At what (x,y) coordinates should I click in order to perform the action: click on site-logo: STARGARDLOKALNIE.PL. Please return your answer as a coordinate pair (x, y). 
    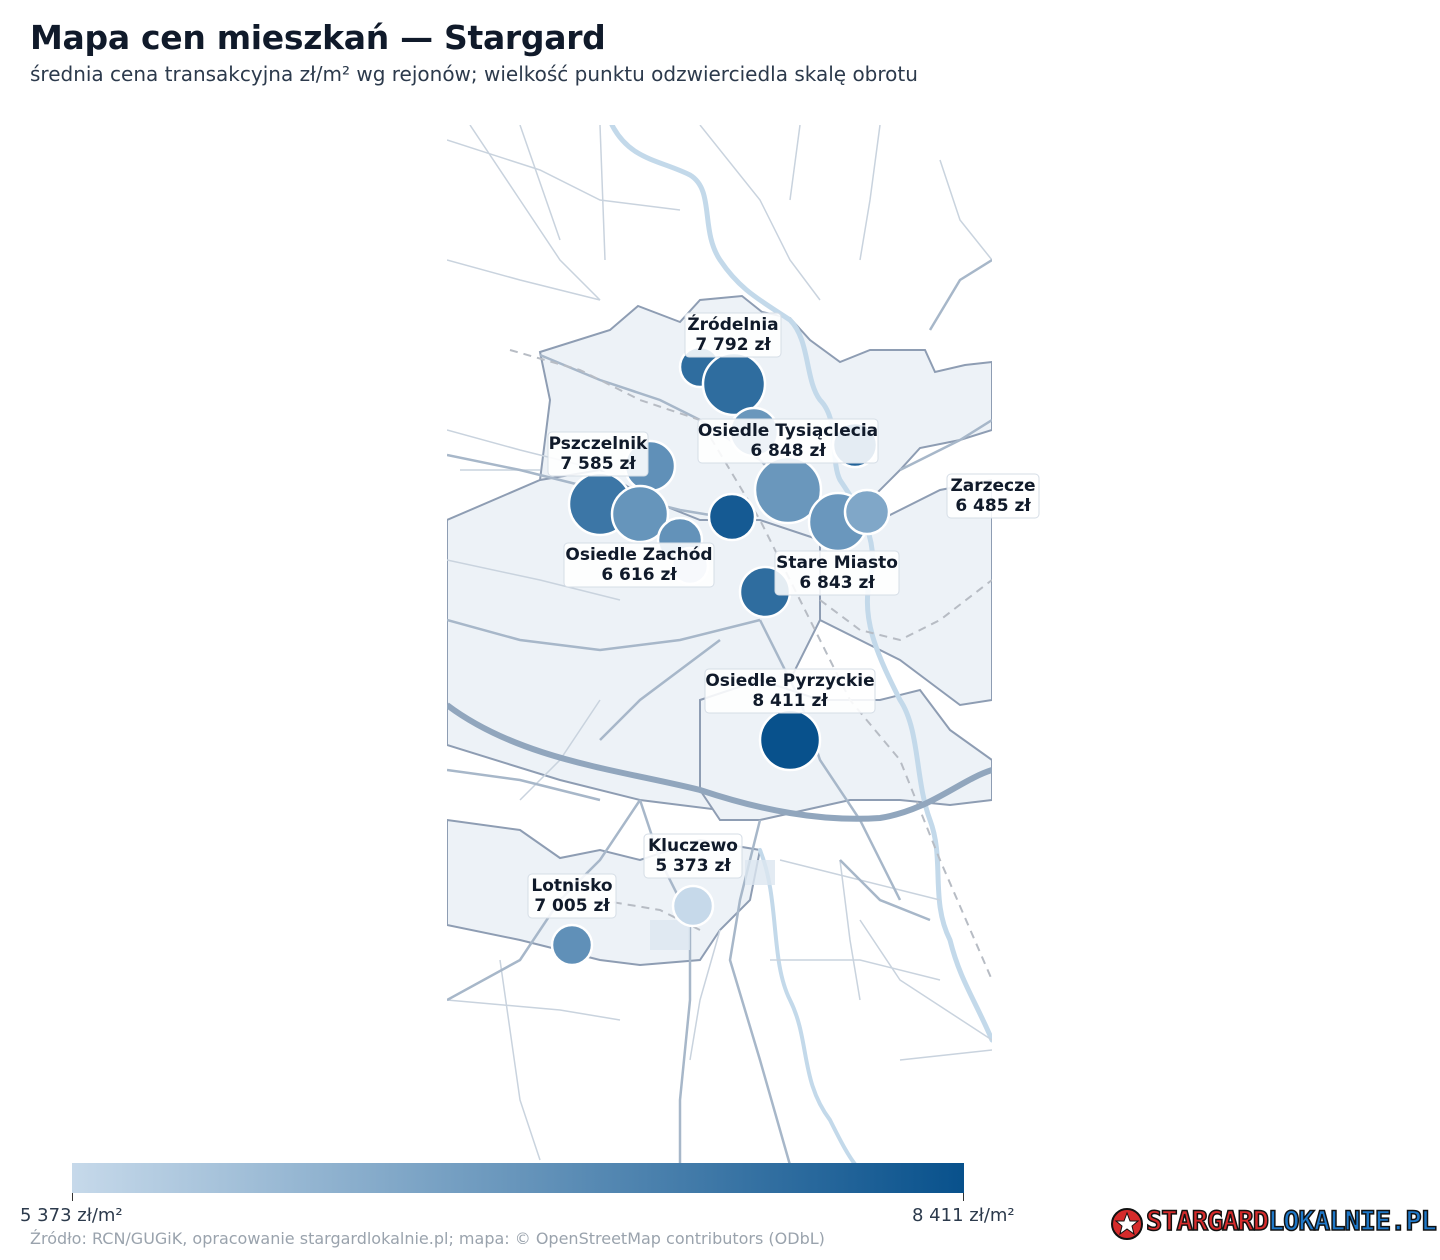
    Looking at the image, I should click on (1273, 1224).